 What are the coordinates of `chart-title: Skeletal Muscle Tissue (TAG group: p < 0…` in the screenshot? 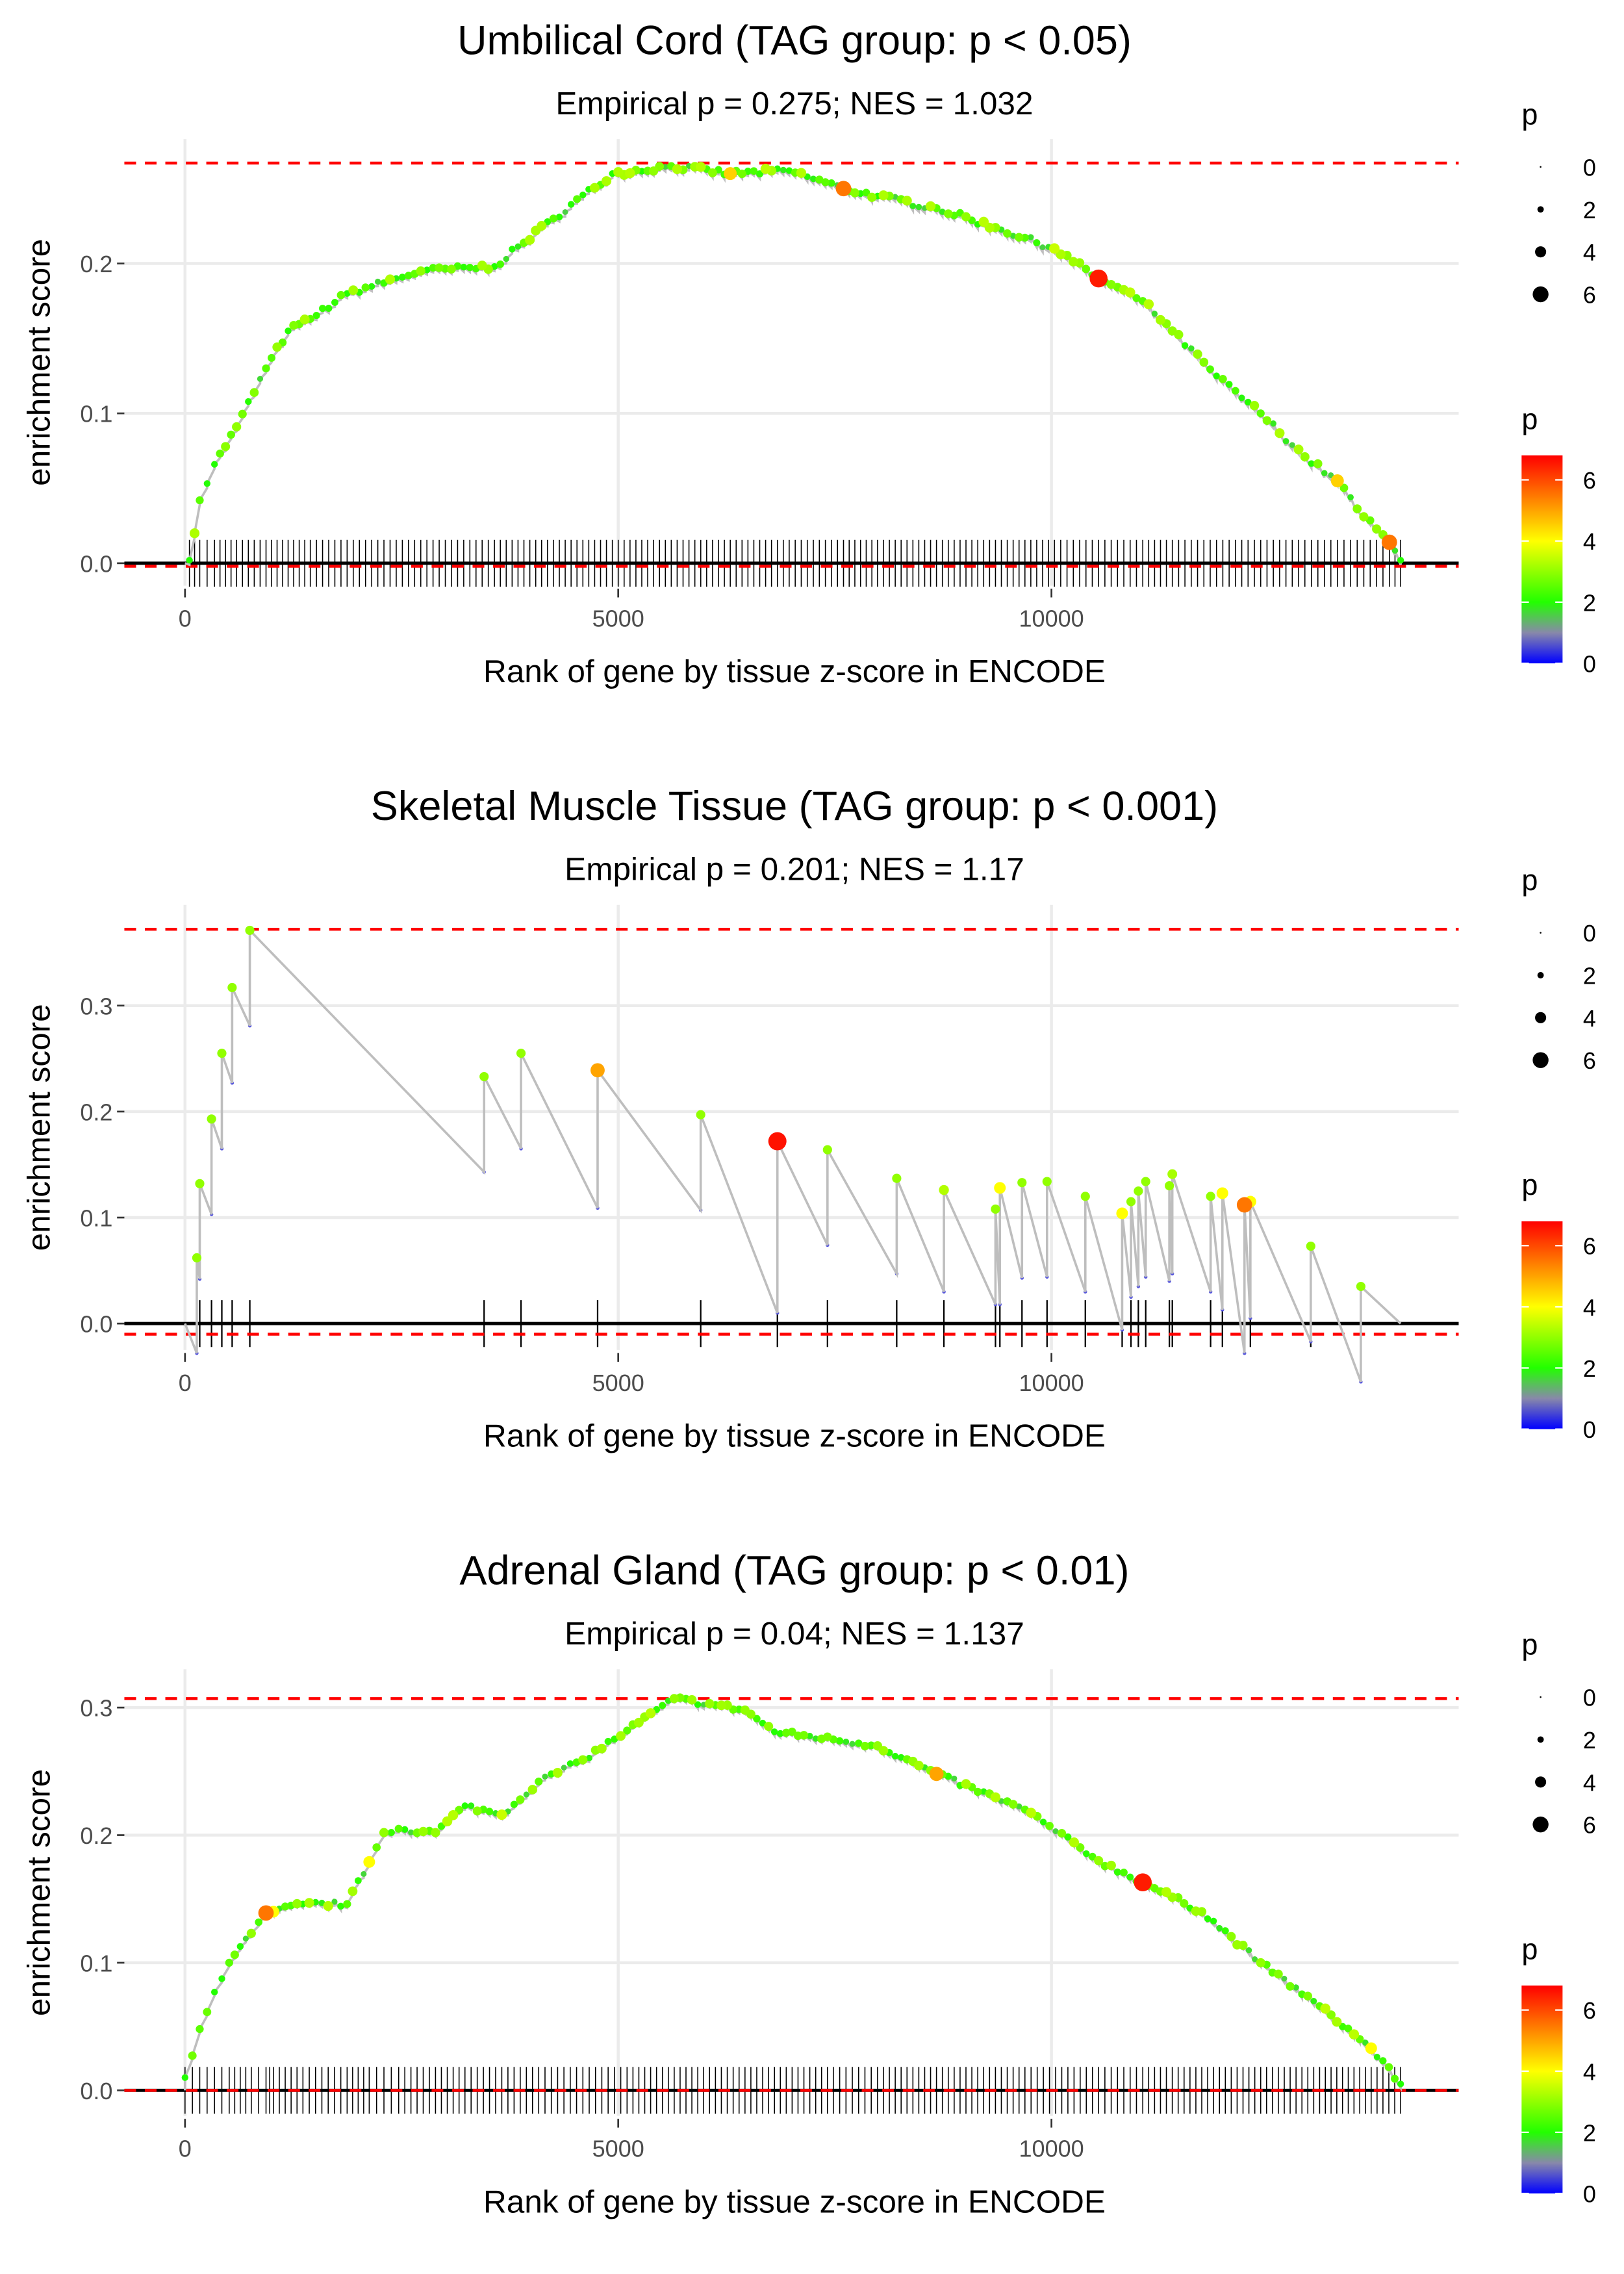 It's located at (794, 806).